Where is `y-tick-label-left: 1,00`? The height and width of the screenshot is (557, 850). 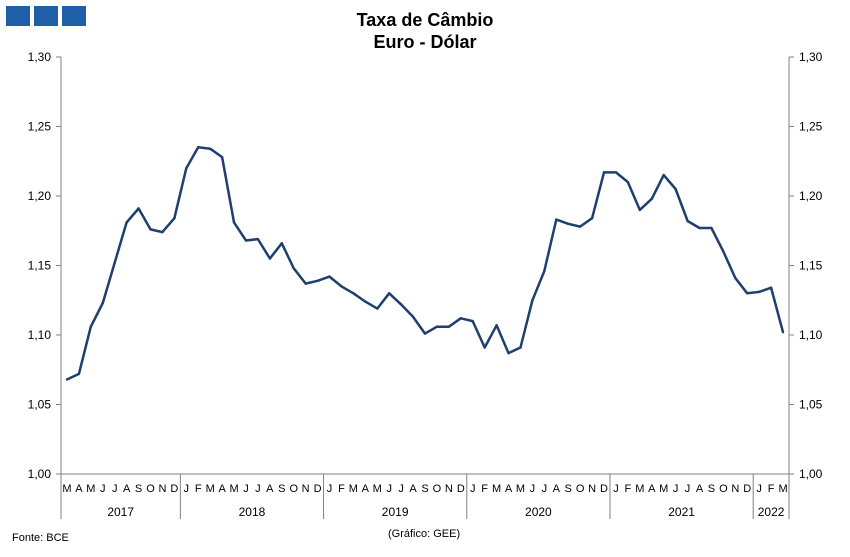 y-tick-label-left: 1,00 is located at coordinates (40, 474).